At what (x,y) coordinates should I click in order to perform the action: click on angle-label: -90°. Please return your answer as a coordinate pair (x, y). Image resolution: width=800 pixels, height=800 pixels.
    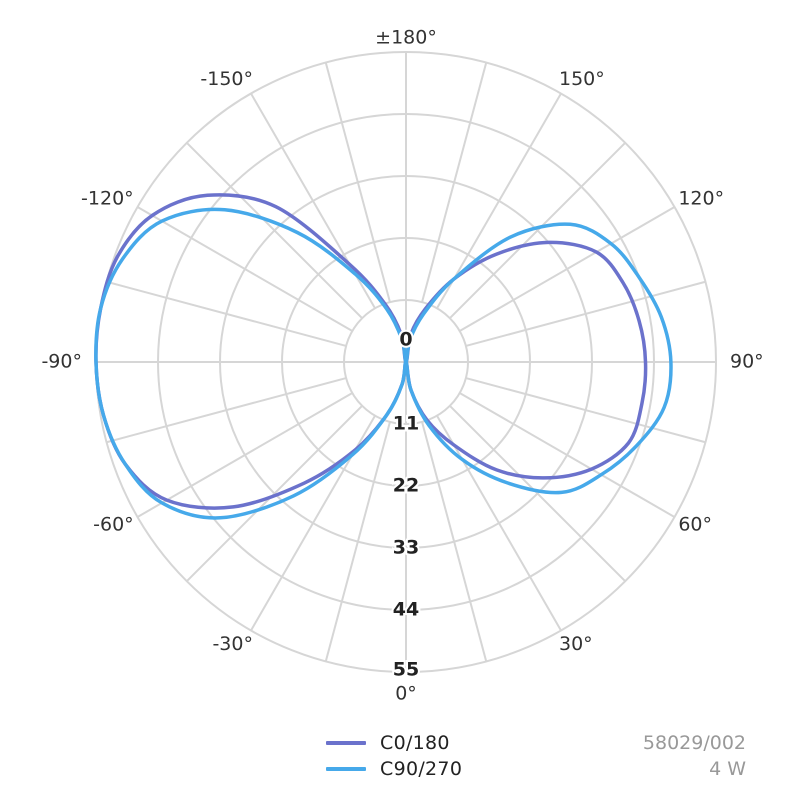
    Looking at the image, I should click on (61, 362).